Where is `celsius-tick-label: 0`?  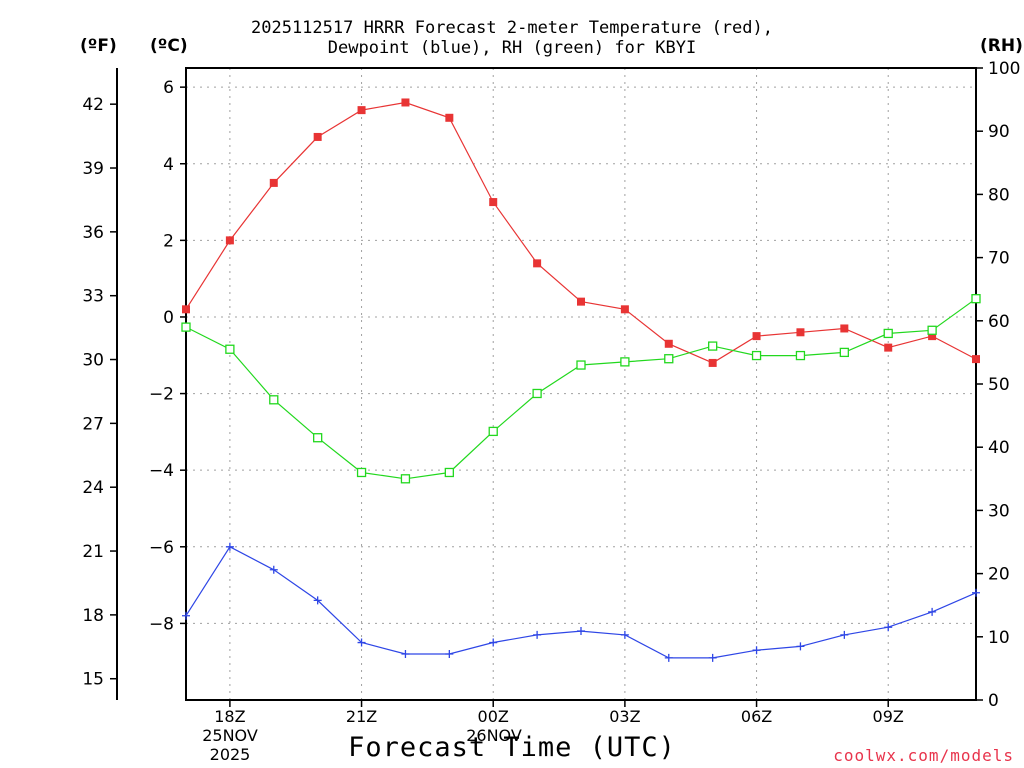 celsius-tick-label: 0 is located at coordinates (168, 318).